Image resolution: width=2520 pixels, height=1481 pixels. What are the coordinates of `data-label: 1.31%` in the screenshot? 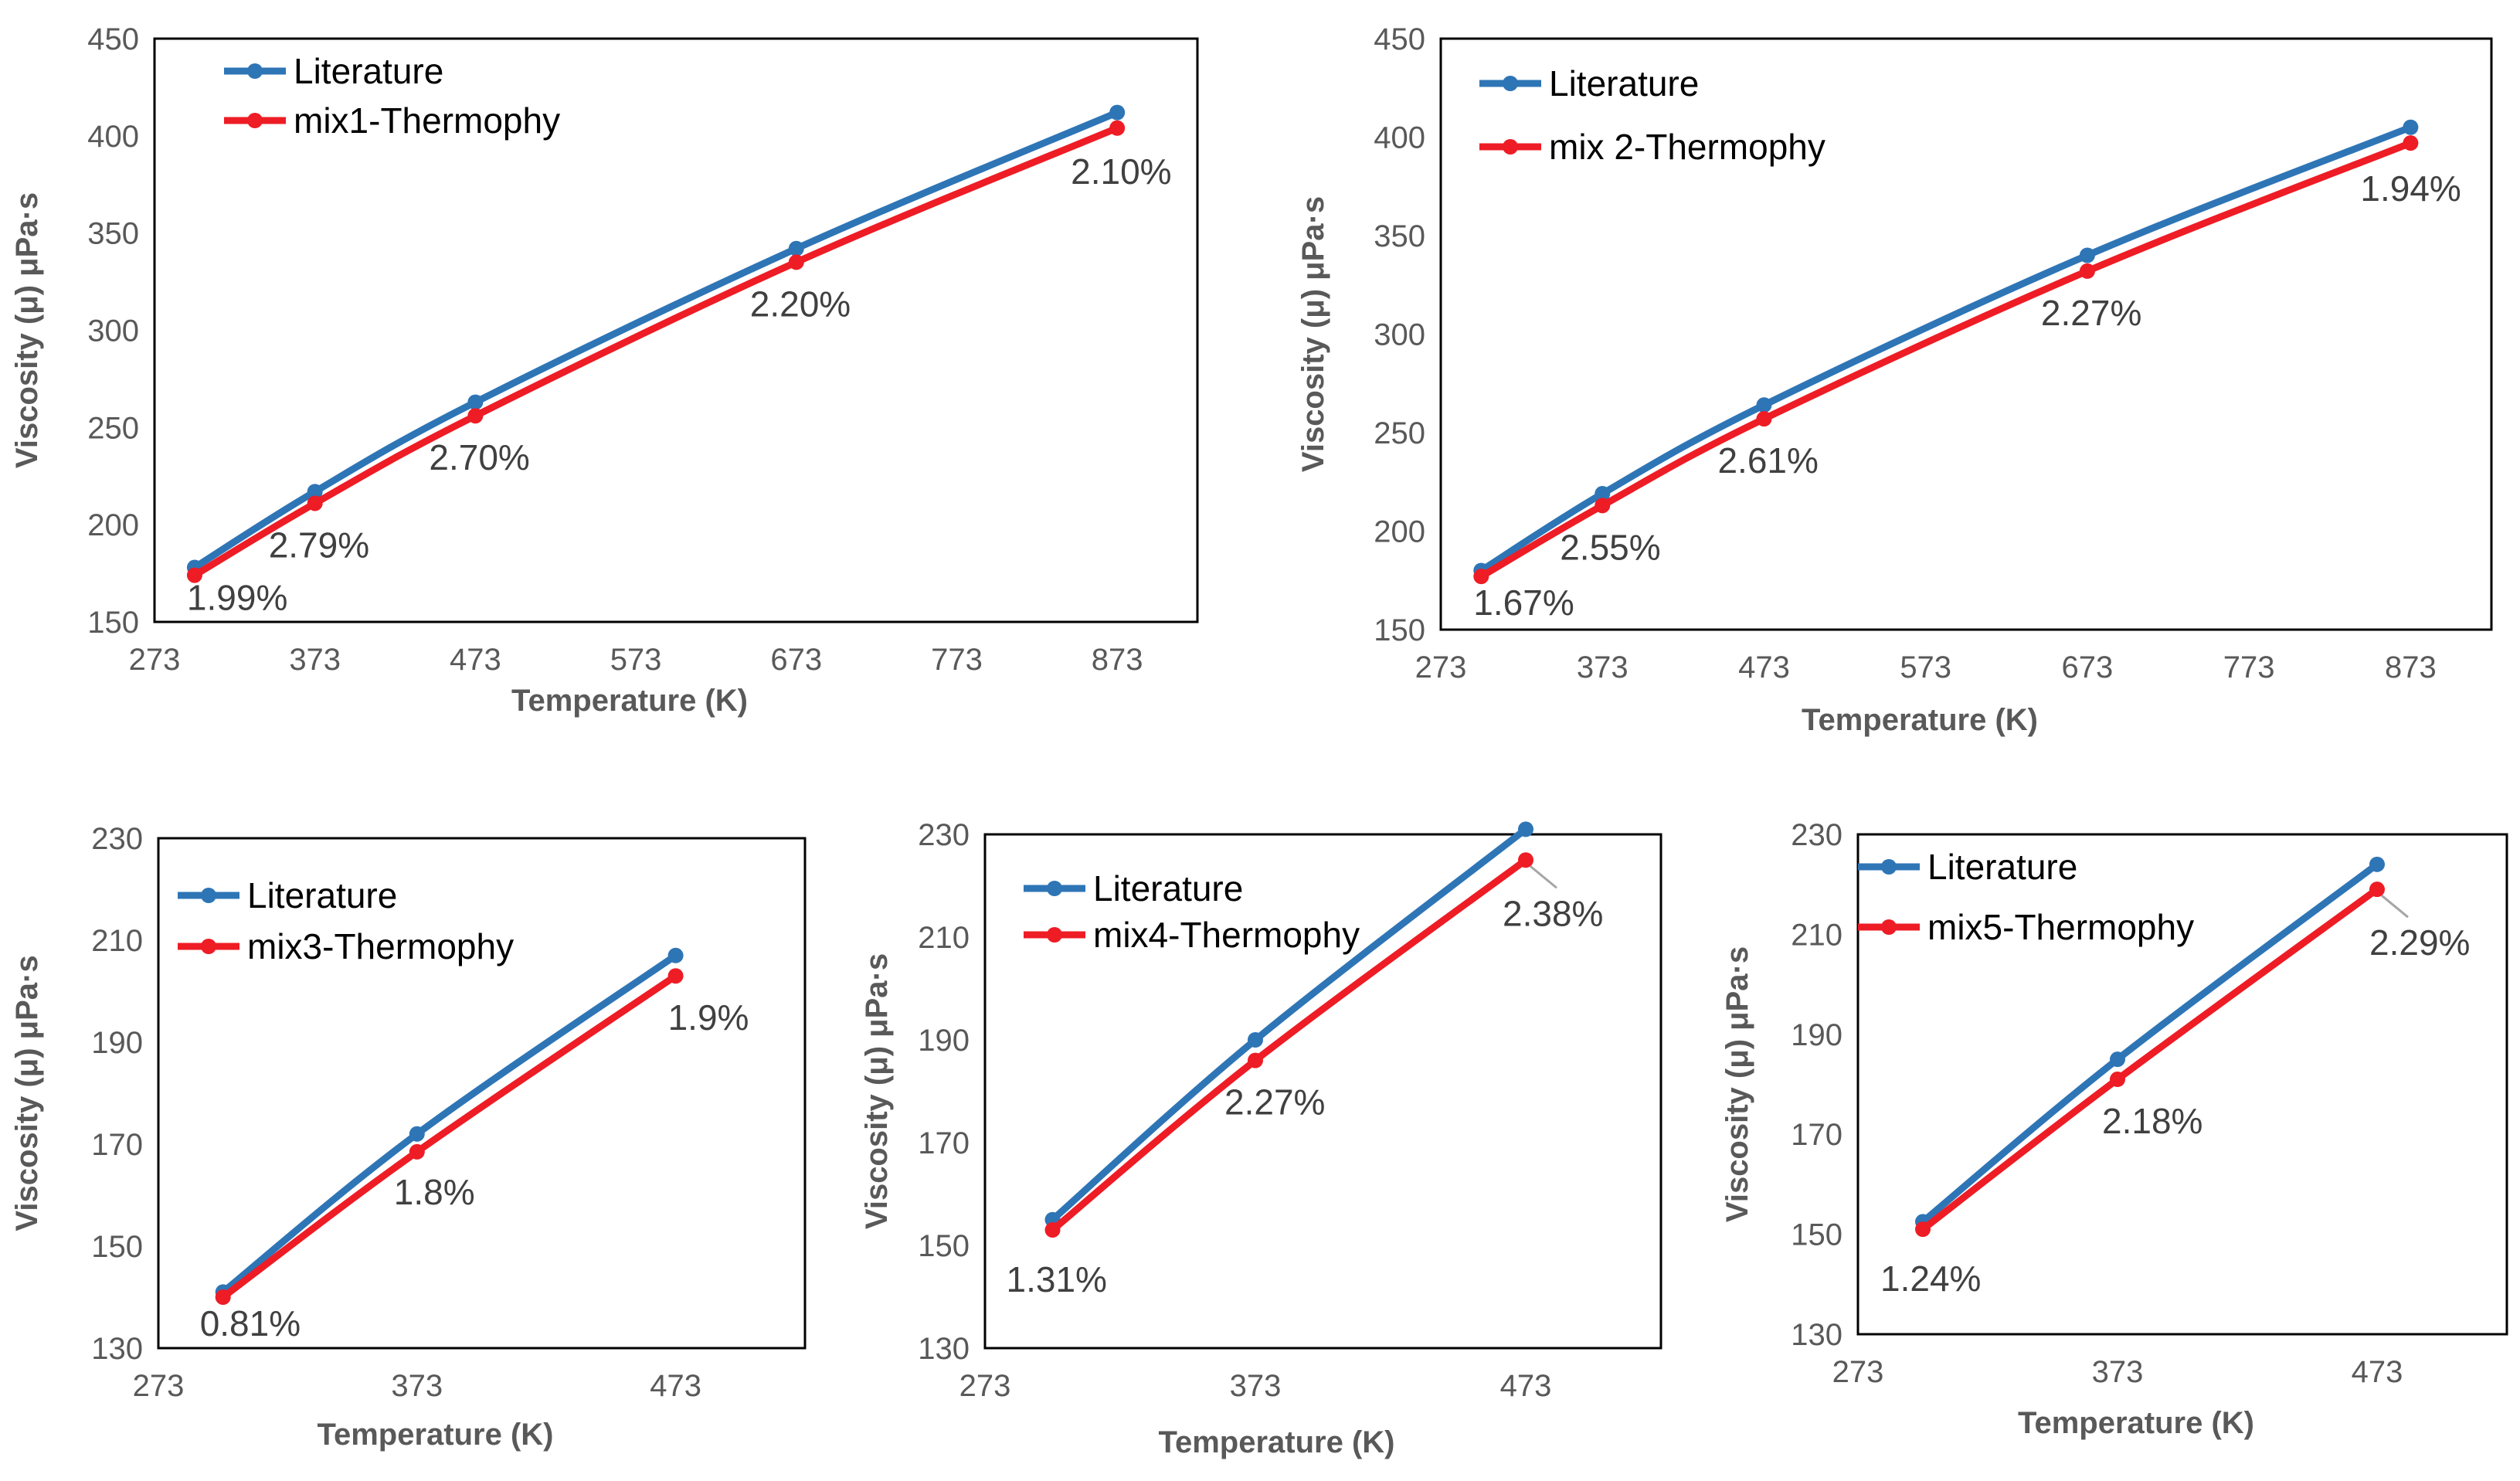 It's located at (1057, 1279).